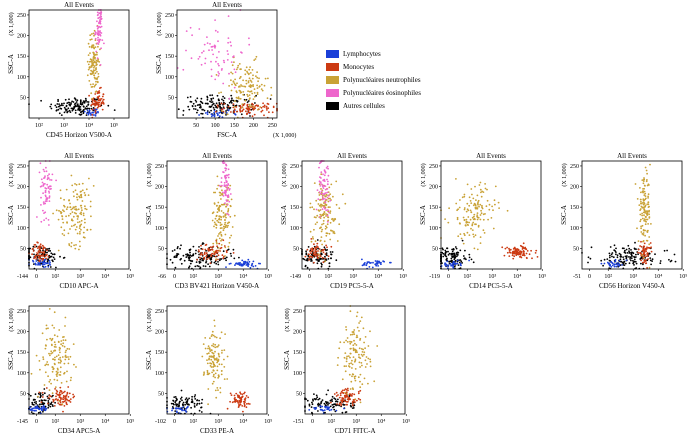  I want to click on x-tick-label: 10³, so click(64, 126).